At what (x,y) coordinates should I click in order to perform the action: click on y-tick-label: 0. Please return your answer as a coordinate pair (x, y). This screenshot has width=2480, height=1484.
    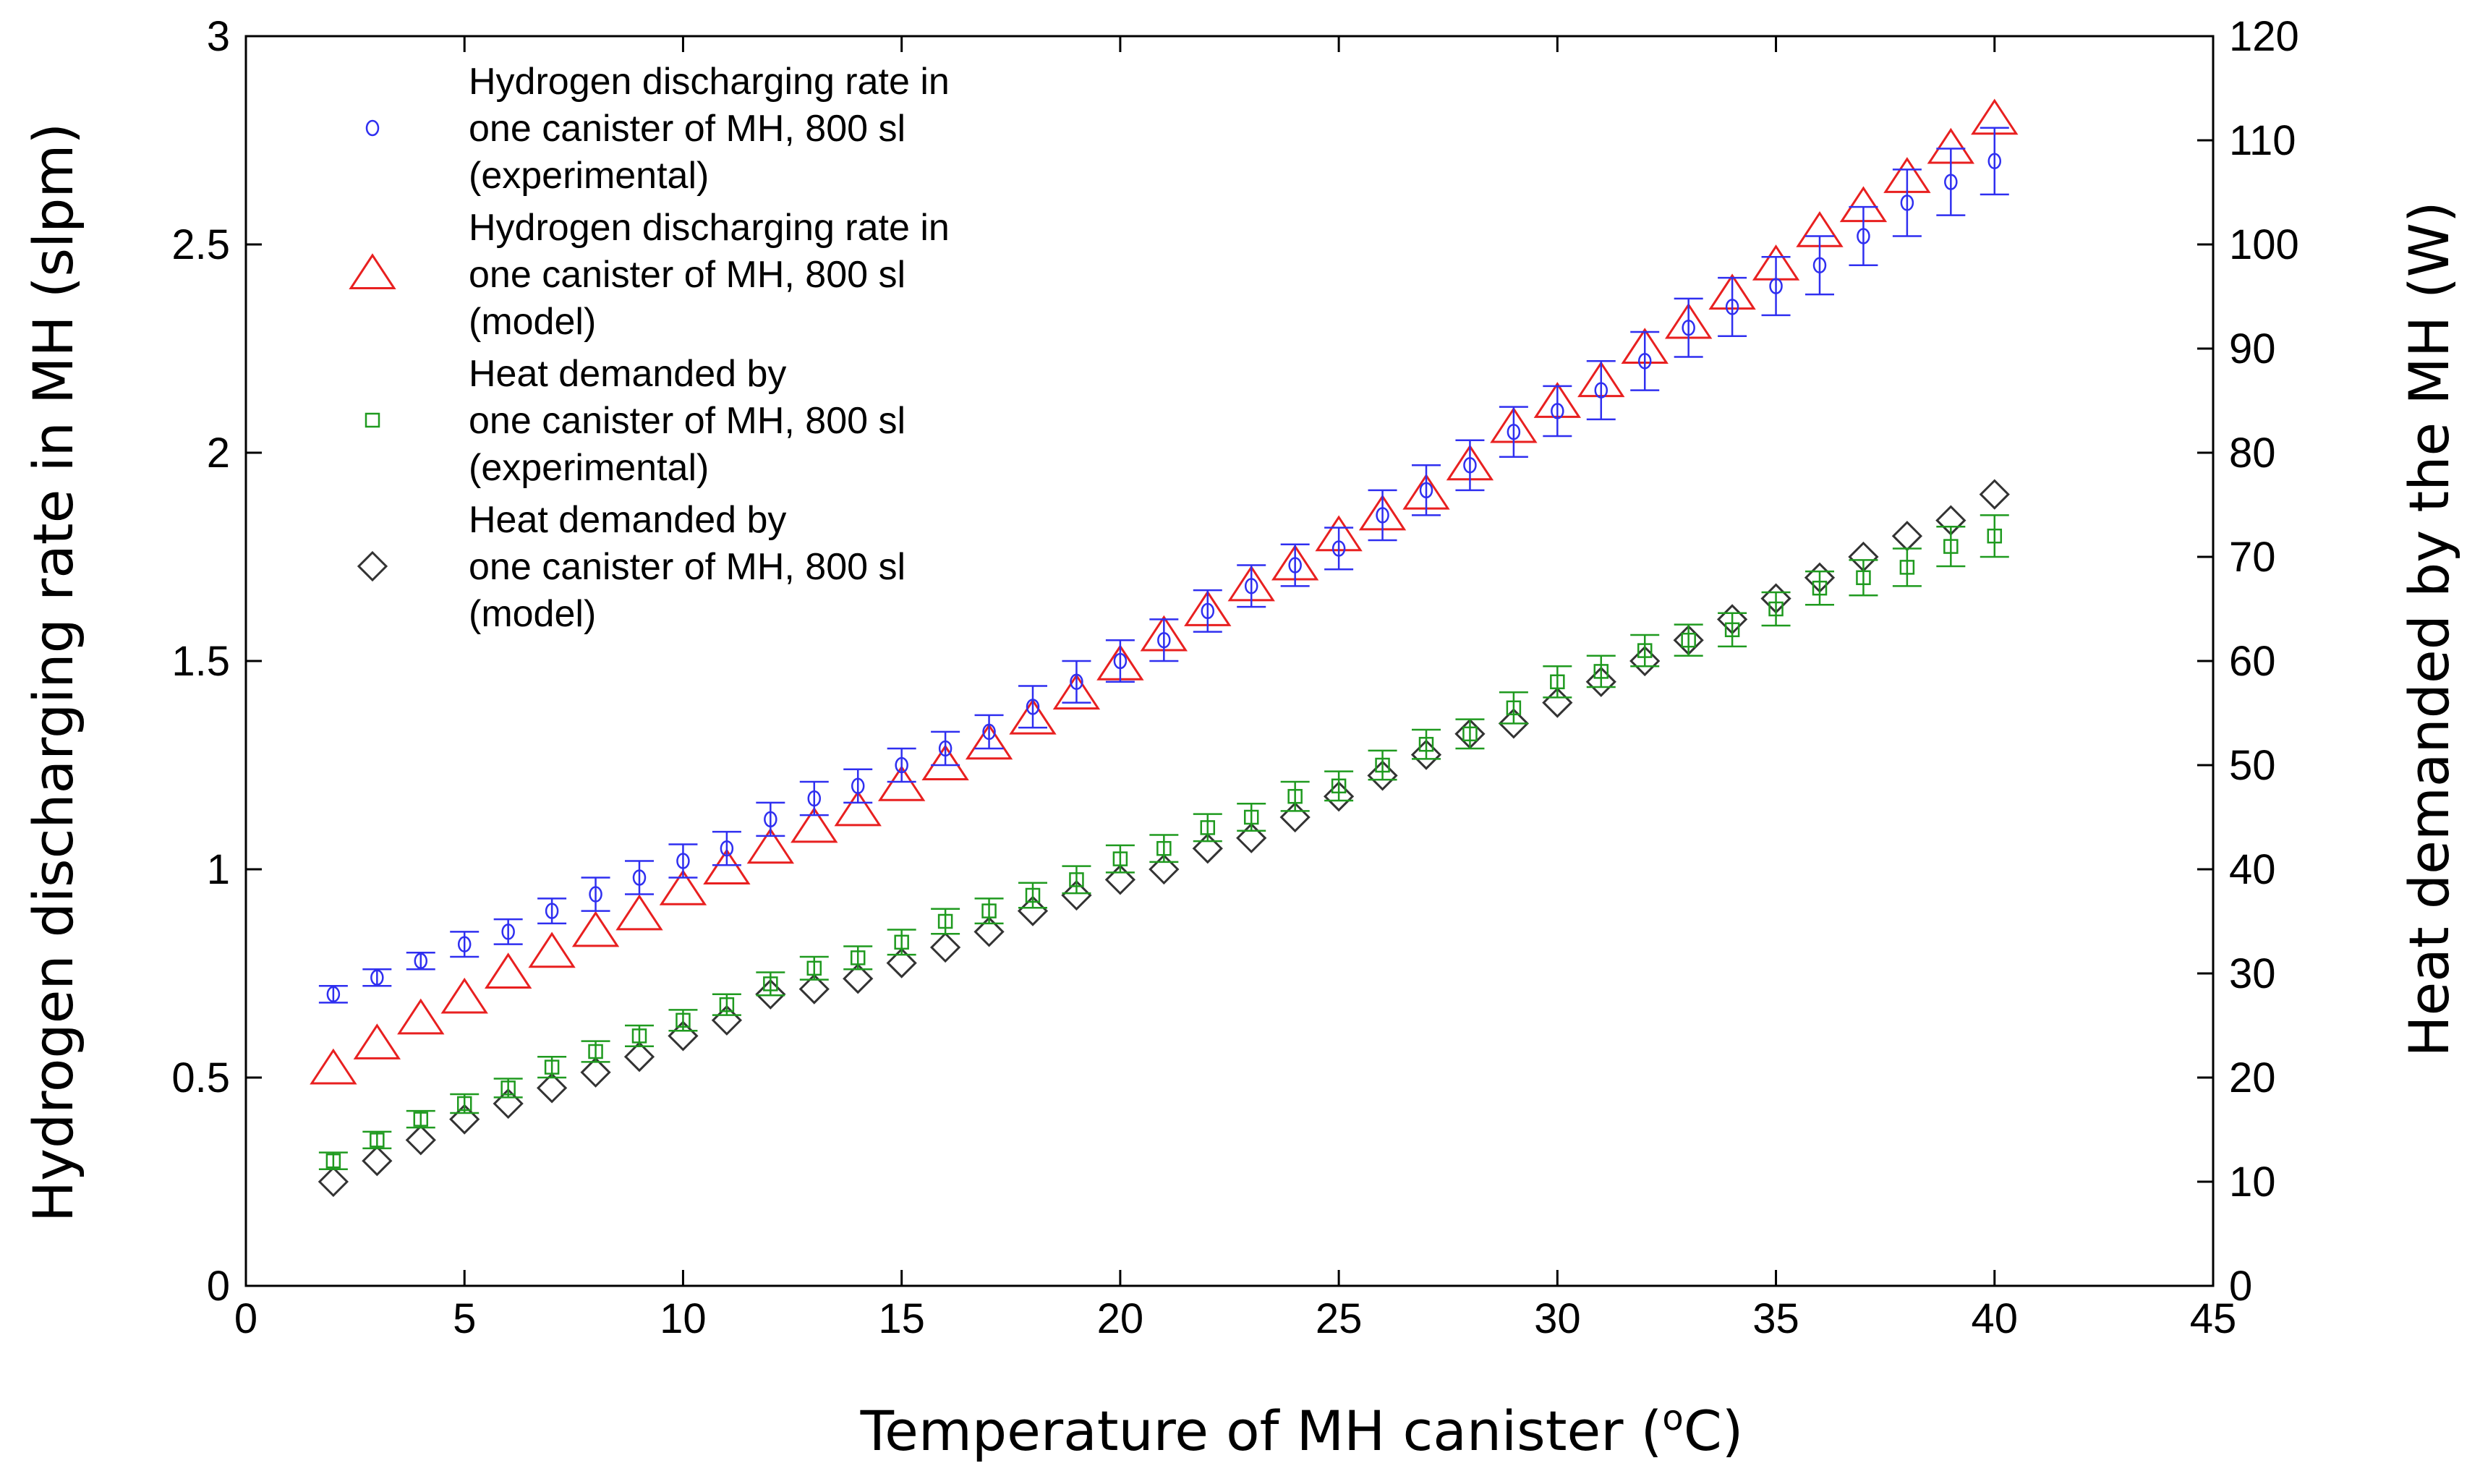
    Looking at the image, I should click on (218, 1286).